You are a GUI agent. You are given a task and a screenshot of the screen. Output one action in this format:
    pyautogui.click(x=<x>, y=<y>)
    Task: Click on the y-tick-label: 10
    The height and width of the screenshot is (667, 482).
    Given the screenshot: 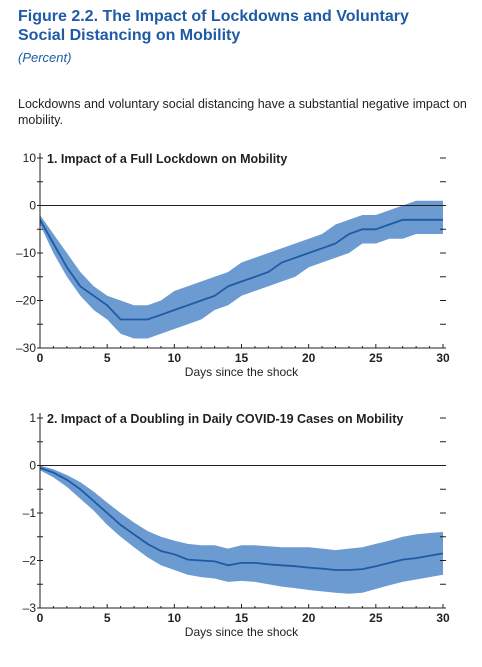 What is the action you would take?
    pyautogui.click(x=30, y=158)
    